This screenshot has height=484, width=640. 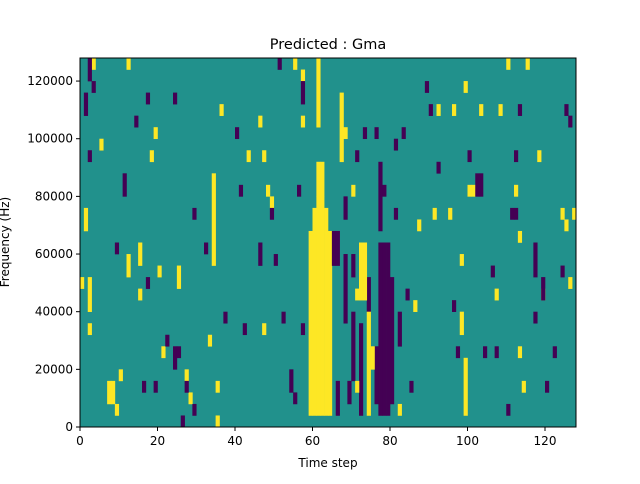 What do you see at coordinates (327, 463) in the screenshot?
I see `x-axis-label: Time step` at bounding box center [327, 463].